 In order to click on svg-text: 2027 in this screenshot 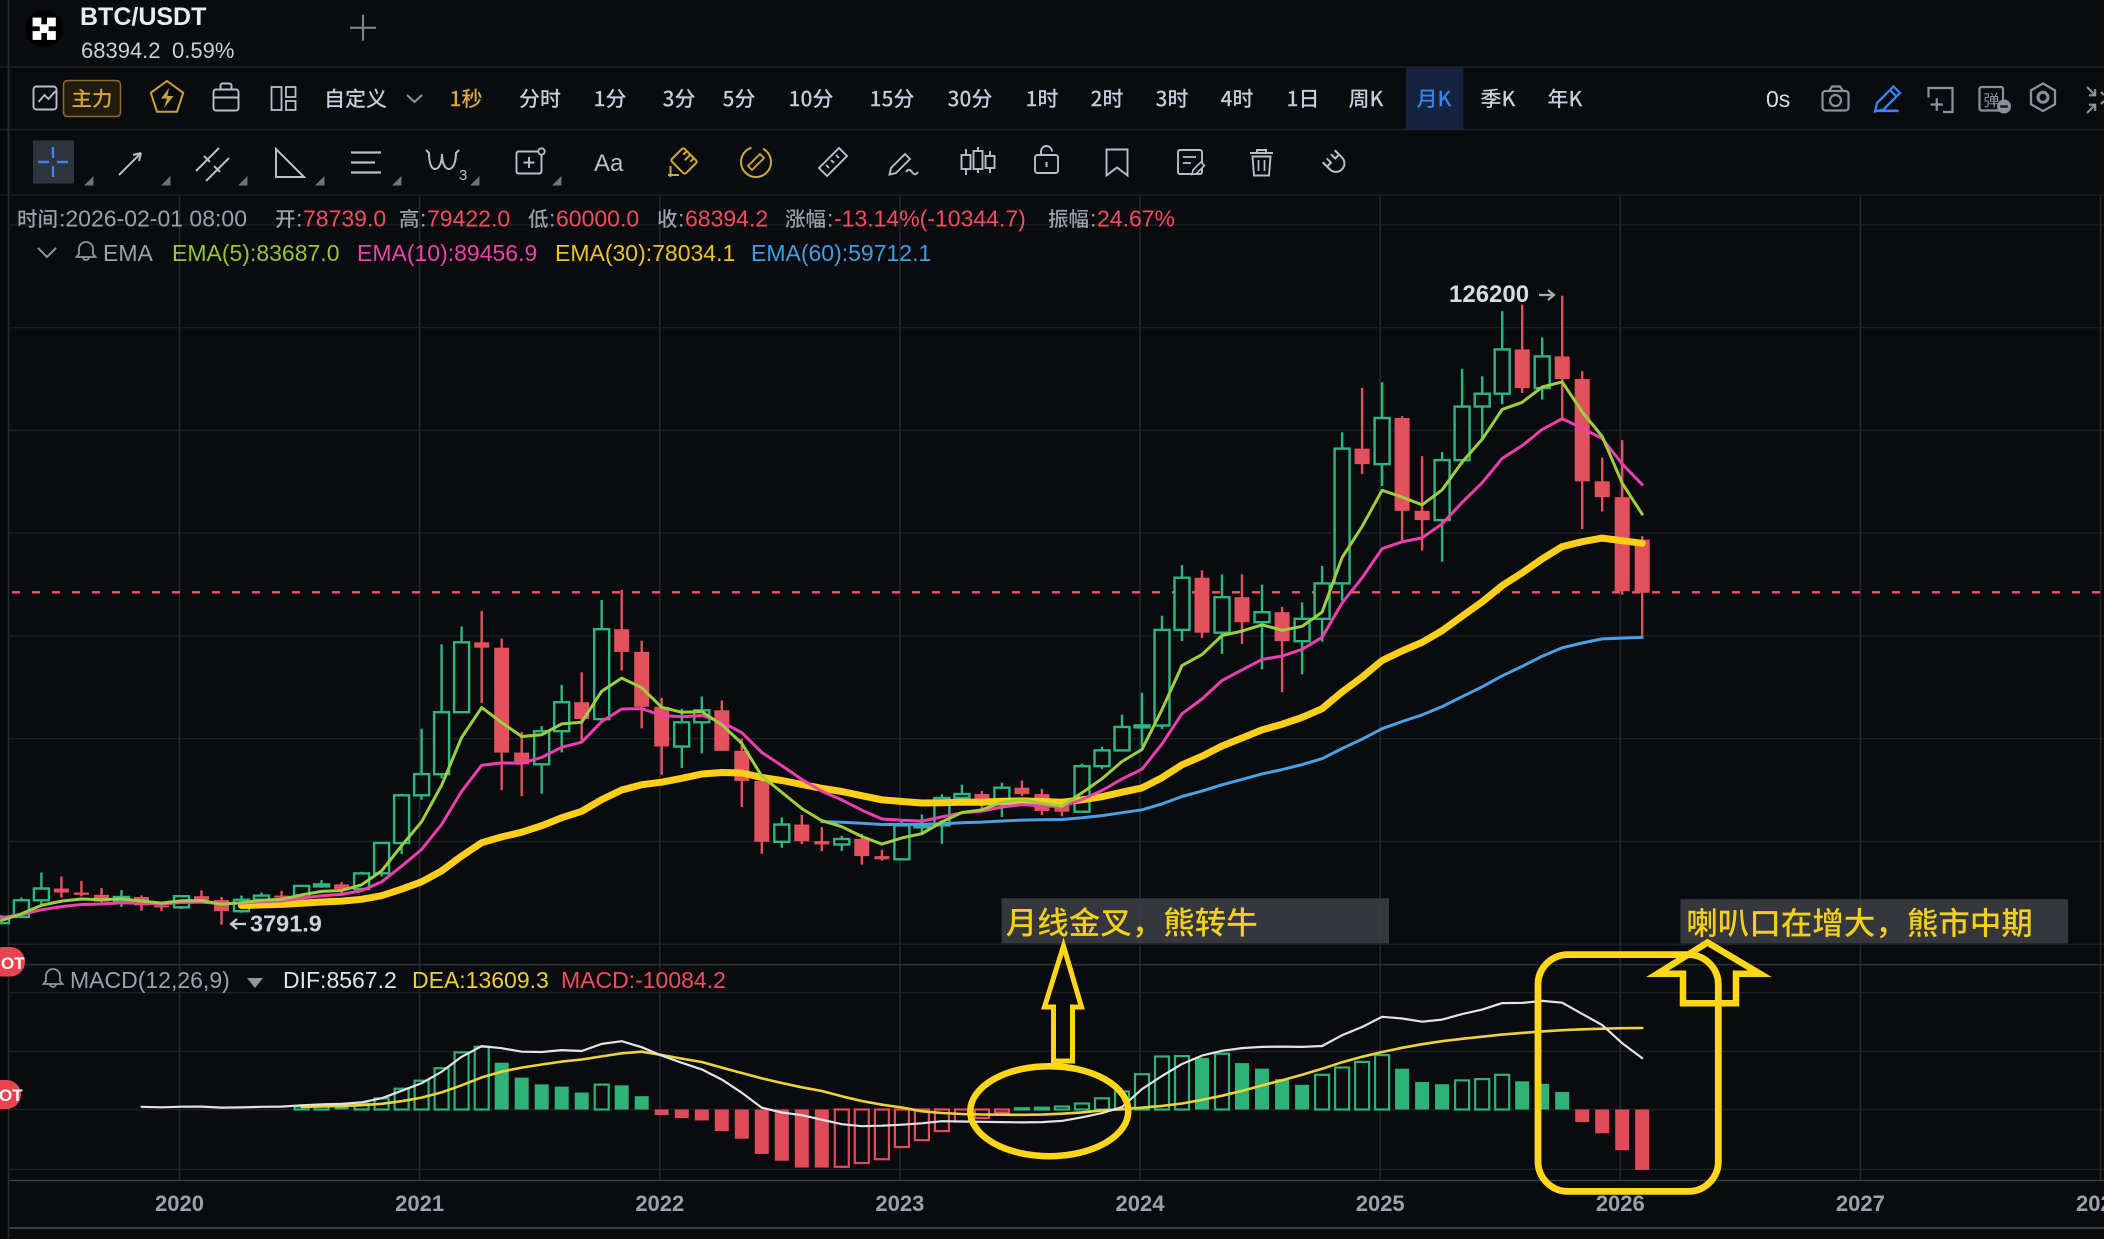, I will do `click(1860, 1203)`.